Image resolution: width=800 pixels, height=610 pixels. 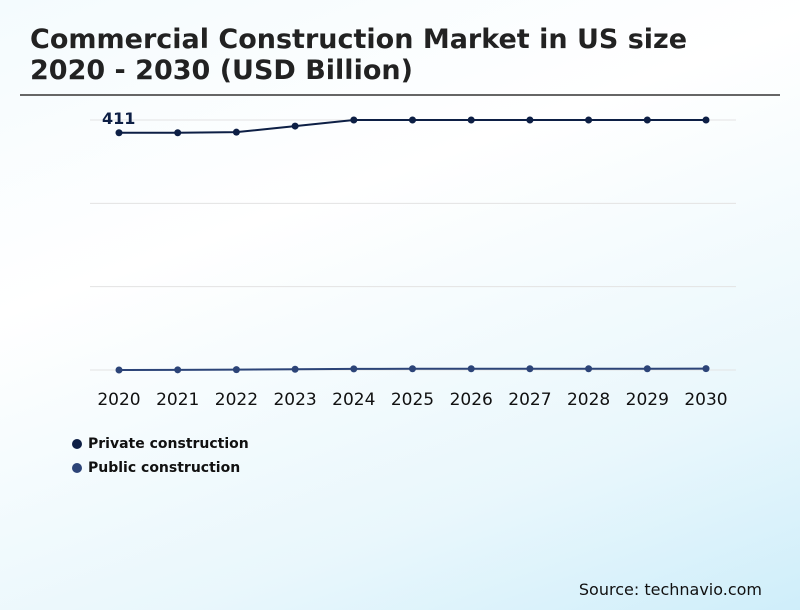 What do you see at coordinates (412, 400) in the screenshot?
I see `x-tick-label: 2025` at bounding box center [412, 400].